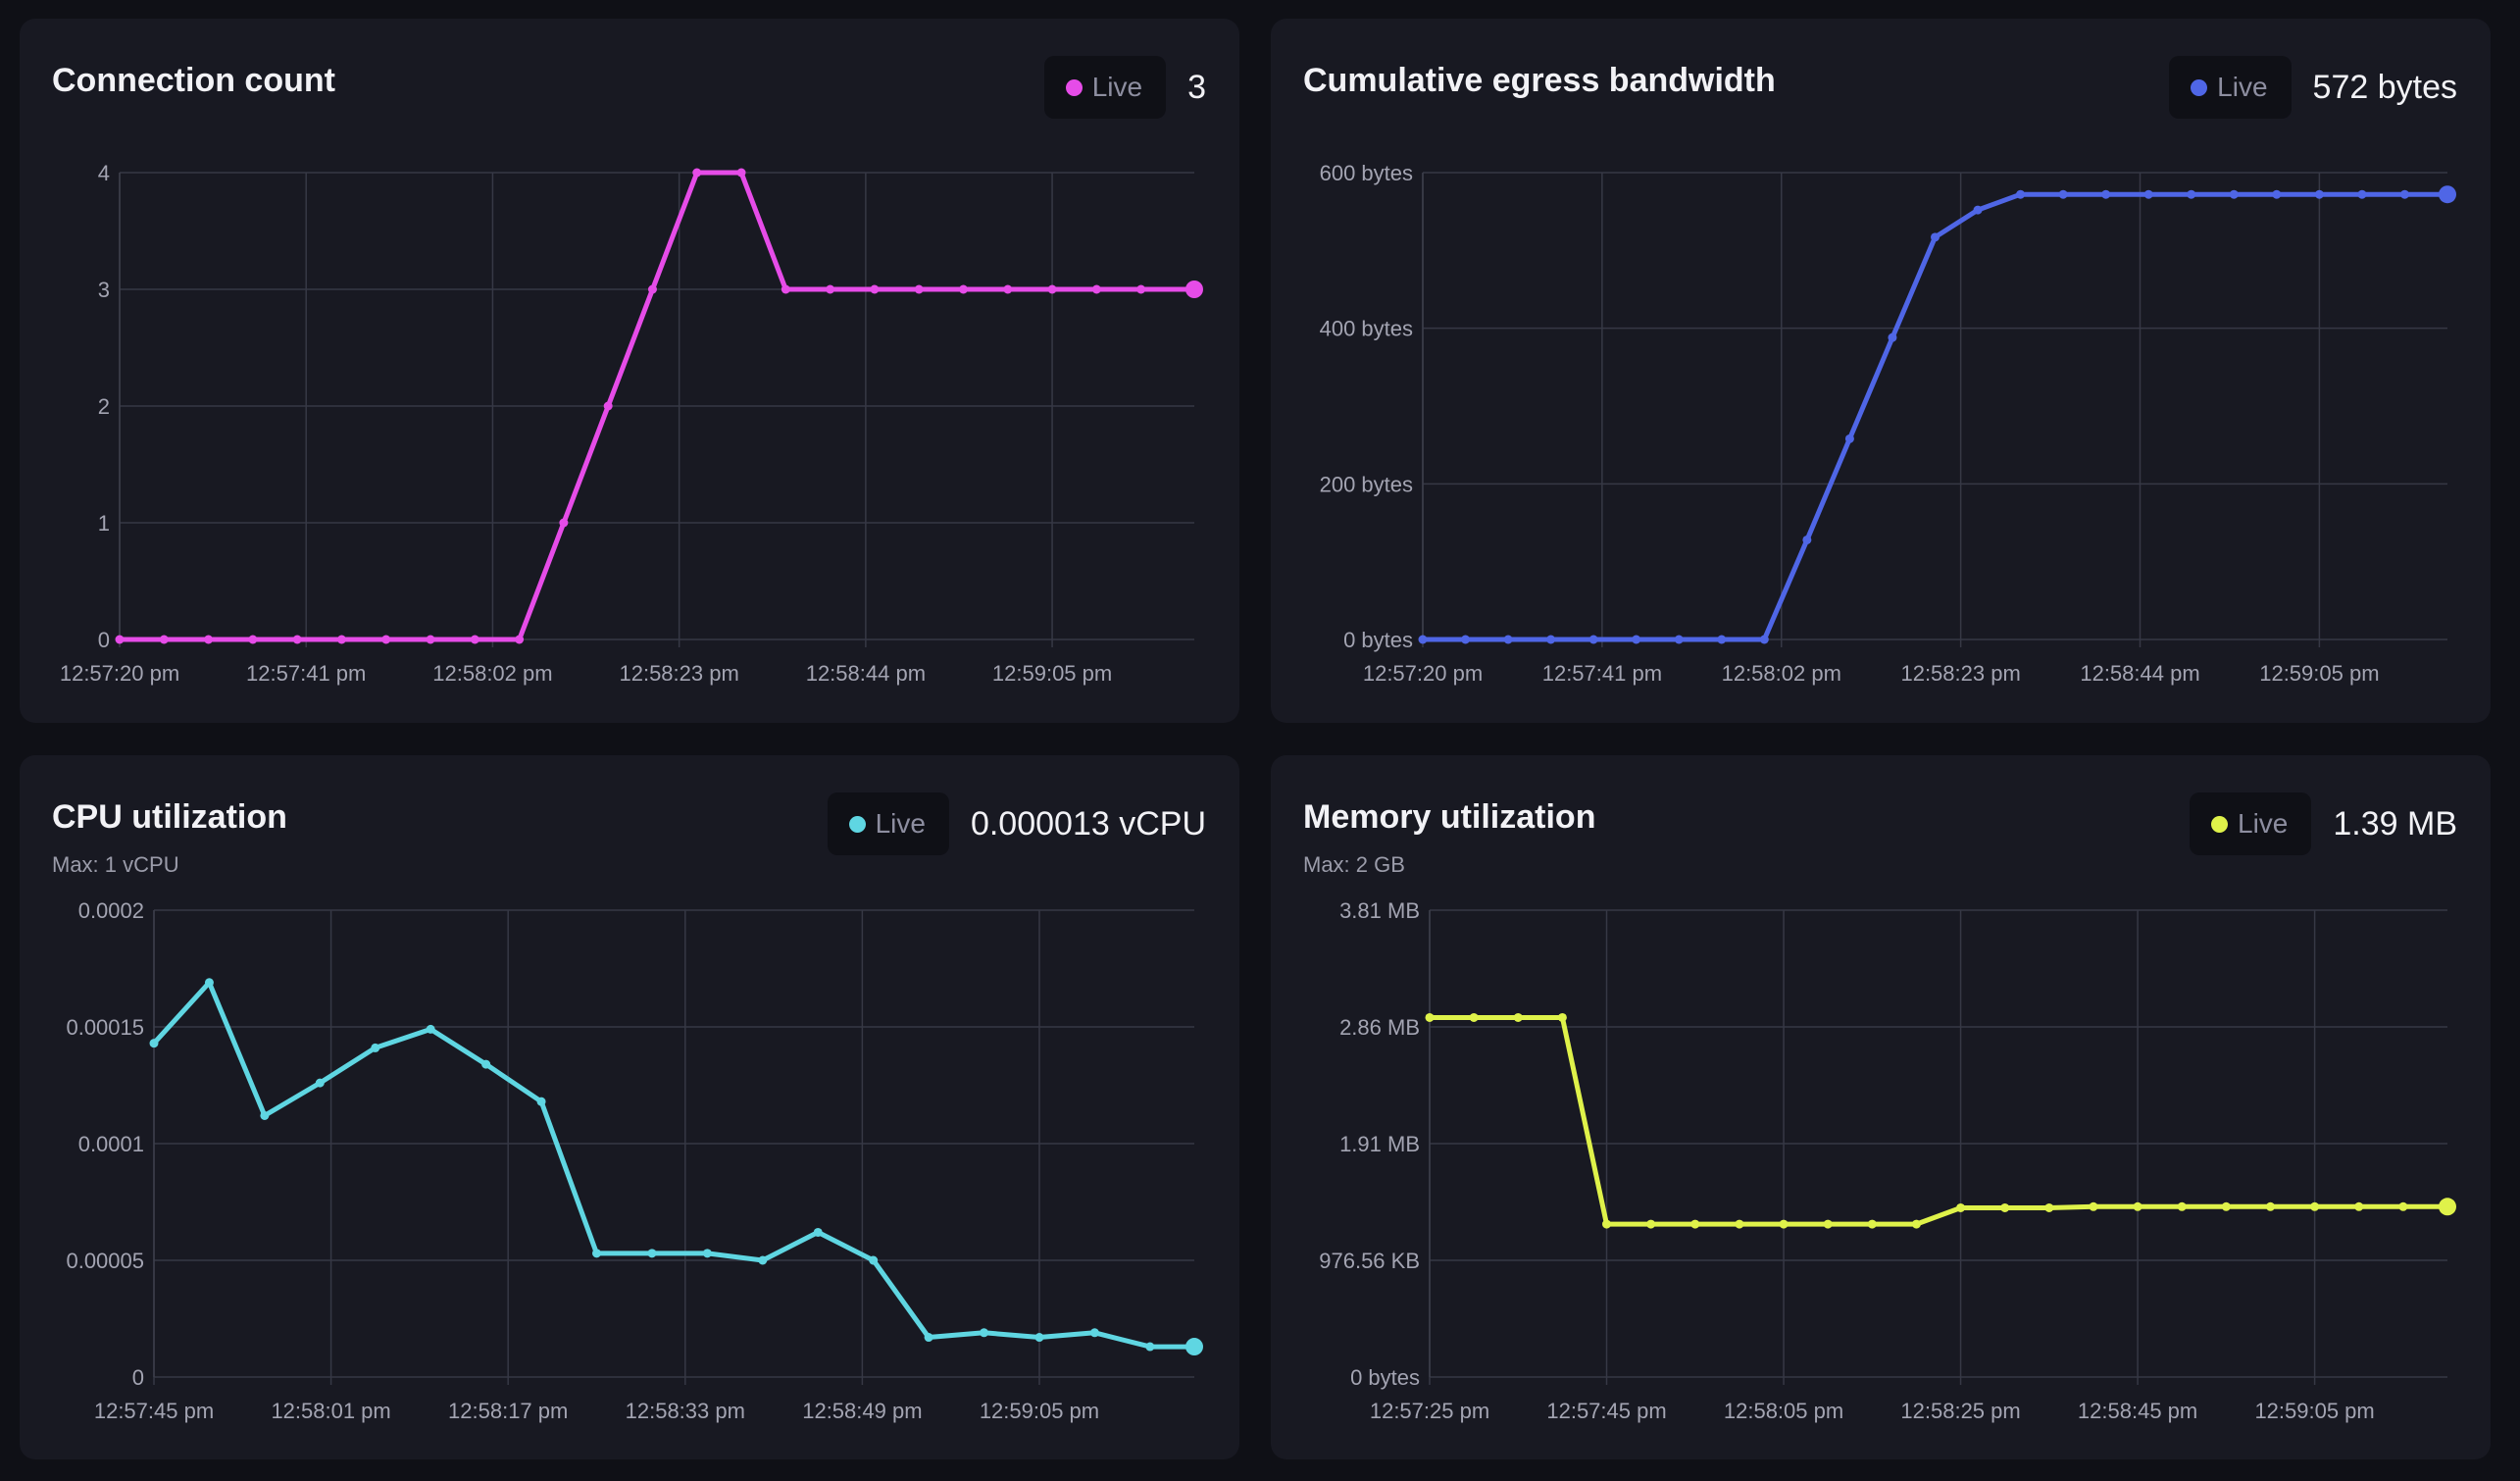  Describe the element at coordinates (1366, 329) in the screenshot. I see `y-tick-label: 400 bytes` at that location.